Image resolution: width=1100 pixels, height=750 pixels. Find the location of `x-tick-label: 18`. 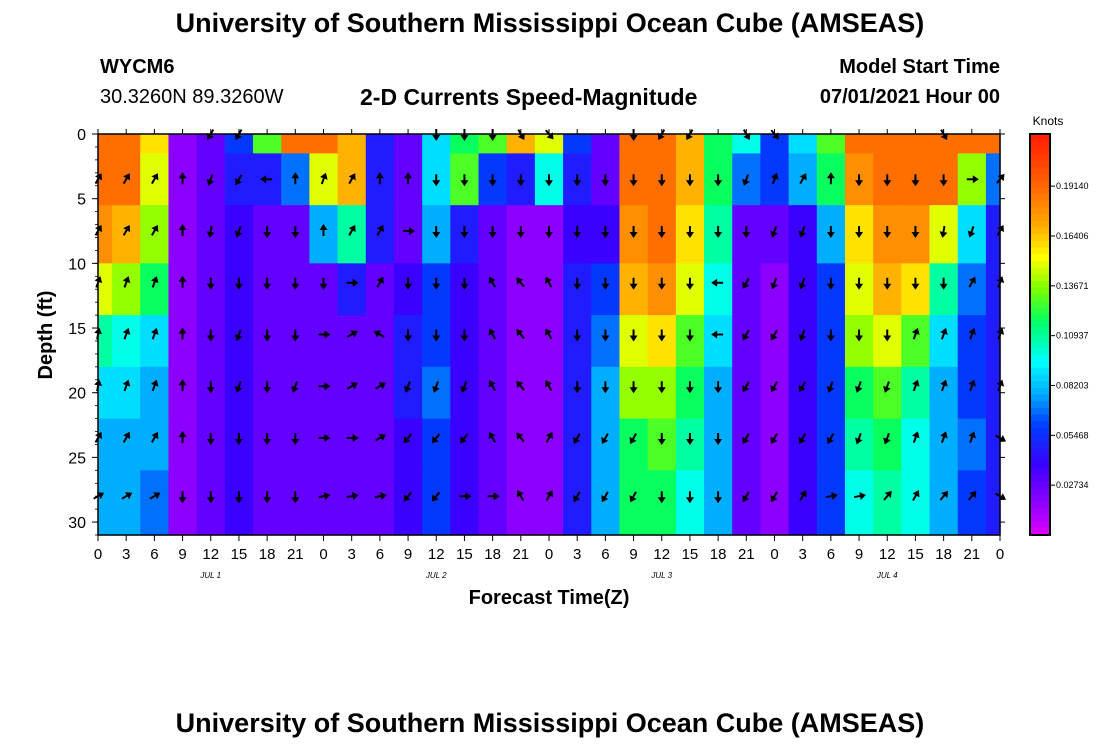

x-tick-label: 18 is located at coordinates (943, 554).